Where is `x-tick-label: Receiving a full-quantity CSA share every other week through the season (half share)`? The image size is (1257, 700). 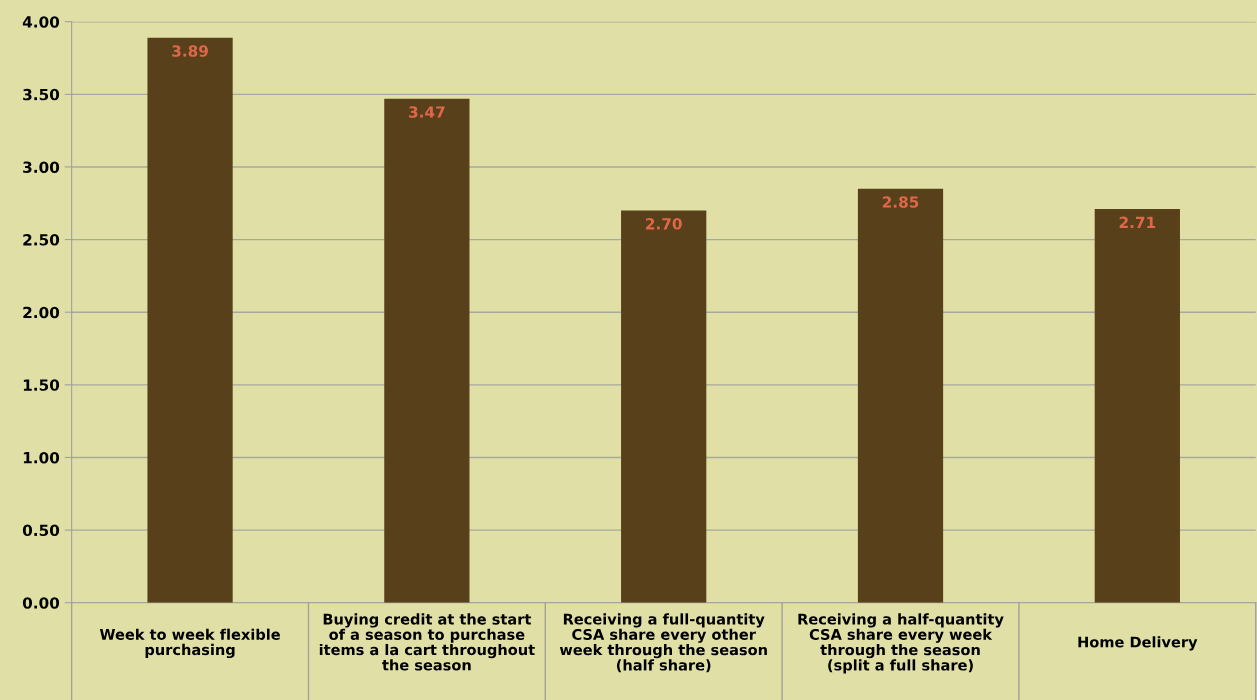 x-tick-label: Receiving a full-quantity CSA share every other week through the season (half share) is located at coordinates (663, 643).